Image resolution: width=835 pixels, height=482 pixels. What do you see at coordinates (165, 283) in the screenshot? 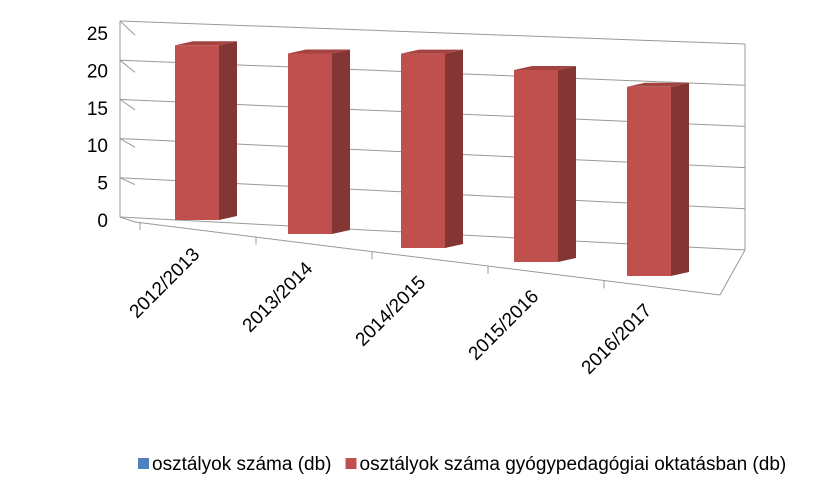
I see `x-tick-label: 2012/2013` at bounding box center [165, 283].